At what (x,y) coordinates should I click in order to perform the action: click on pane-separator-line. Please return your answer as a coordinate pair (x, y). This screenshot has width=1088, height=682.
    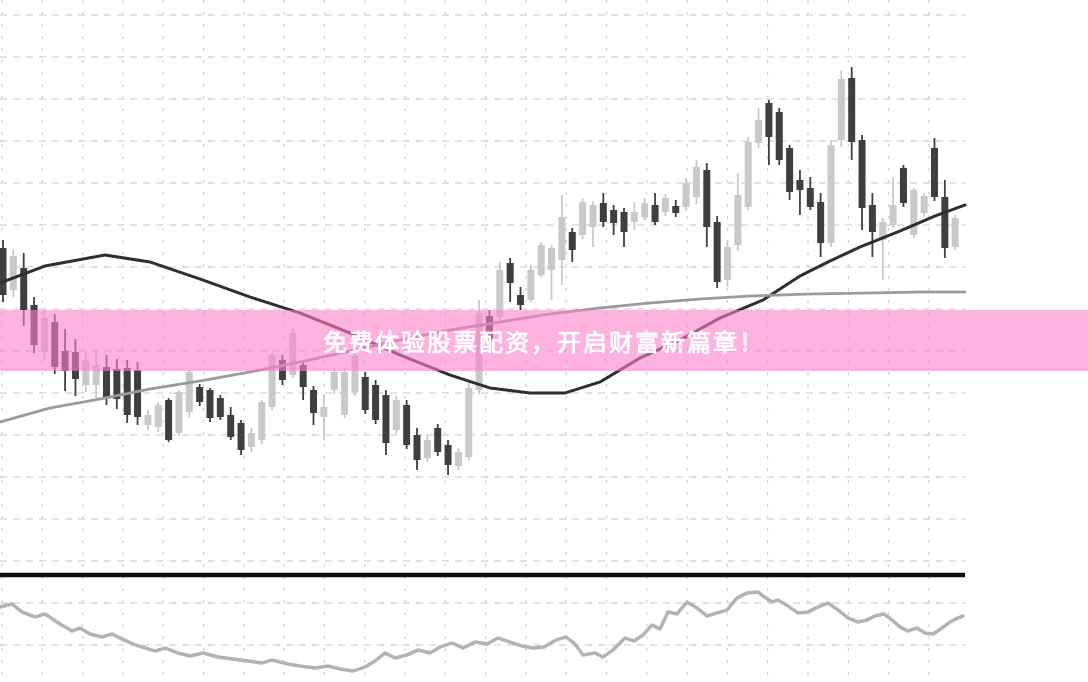
    Looking at the image, I should click on (482, 575).